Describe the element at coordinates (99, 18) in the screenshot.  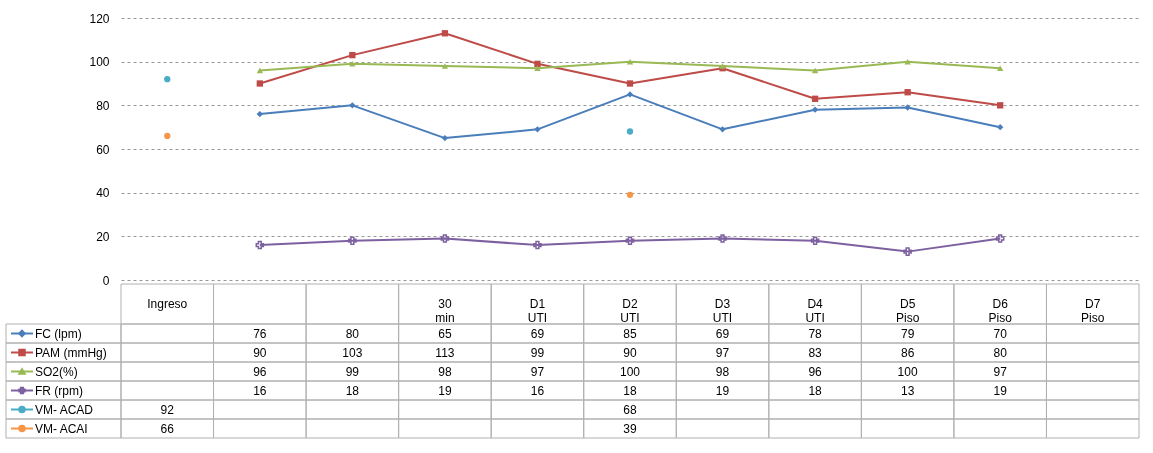
I see `y-tick-label: 120` at that location.